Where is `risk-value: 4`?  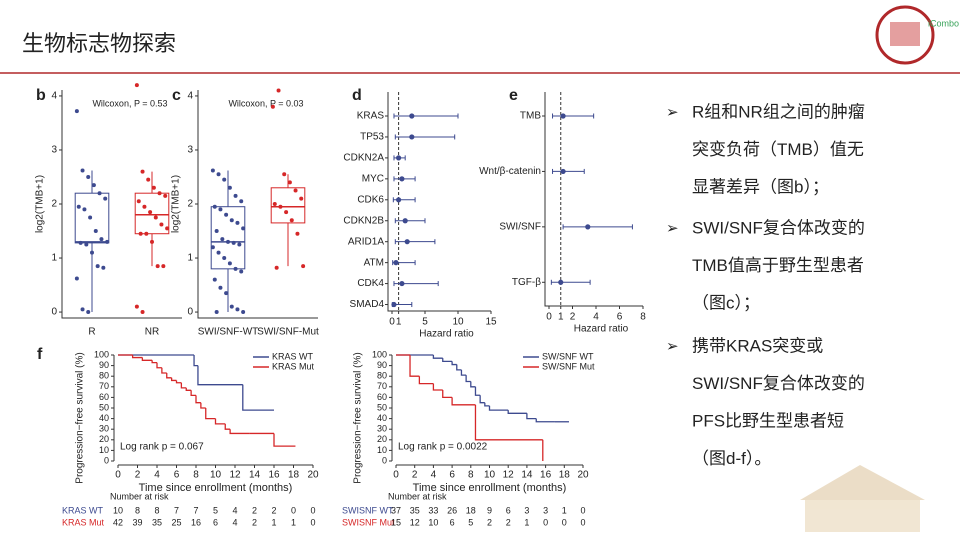
risk-value: 4 is located at coordinates (234, 510).